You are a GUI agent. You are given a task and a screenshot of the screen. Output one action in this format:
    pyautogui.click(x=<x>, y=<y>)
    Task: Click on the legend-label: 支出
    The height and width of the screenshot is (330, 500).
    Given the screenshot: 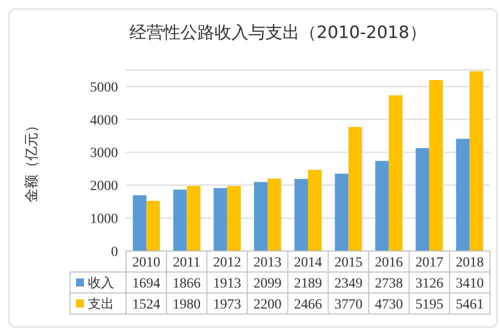 What is the action you would take?
    pyautogui.click(x=101, y=304)
    